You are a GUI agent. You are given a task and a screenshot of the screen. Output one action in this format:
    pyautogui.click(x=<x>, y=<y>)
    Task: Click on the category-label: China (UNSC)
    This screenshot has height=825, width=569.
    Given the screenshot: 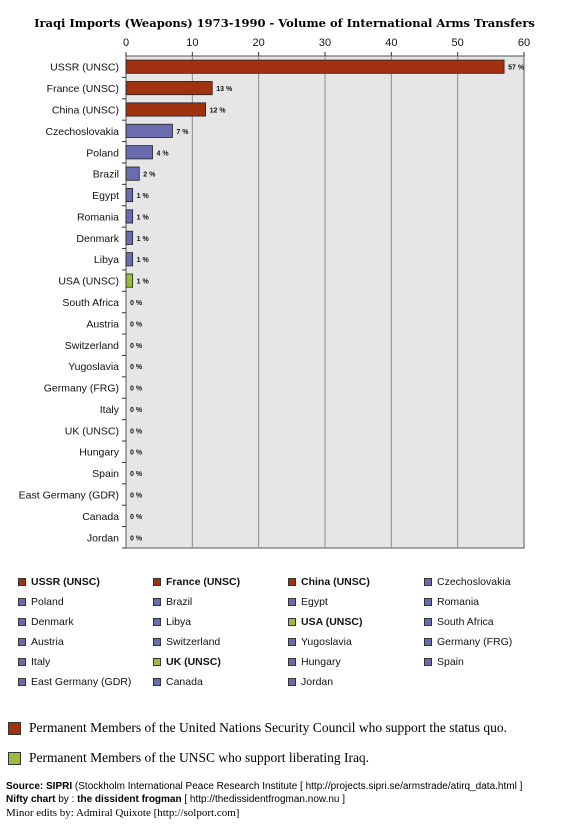 What is the action you would take?
    pyautogui.click(x=85, y=110)
    